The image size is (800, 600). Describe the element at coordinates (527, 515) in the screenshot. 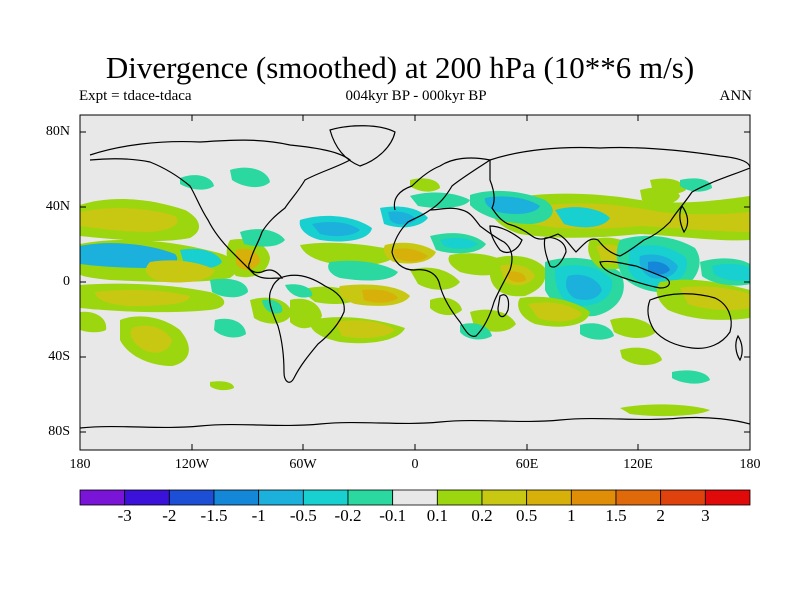

I see `colorbar-label: 0.5` at that location.